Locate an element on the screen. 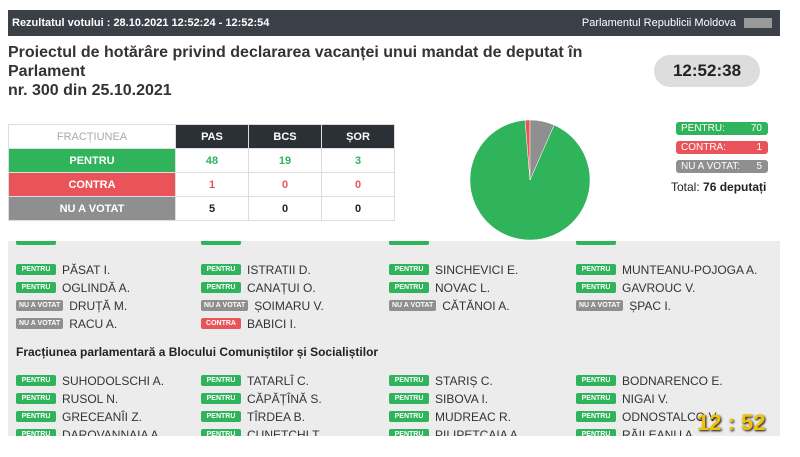 The image size is (800, 457). member: CONTRA BABICI I. is located at coordinates (248, 324).